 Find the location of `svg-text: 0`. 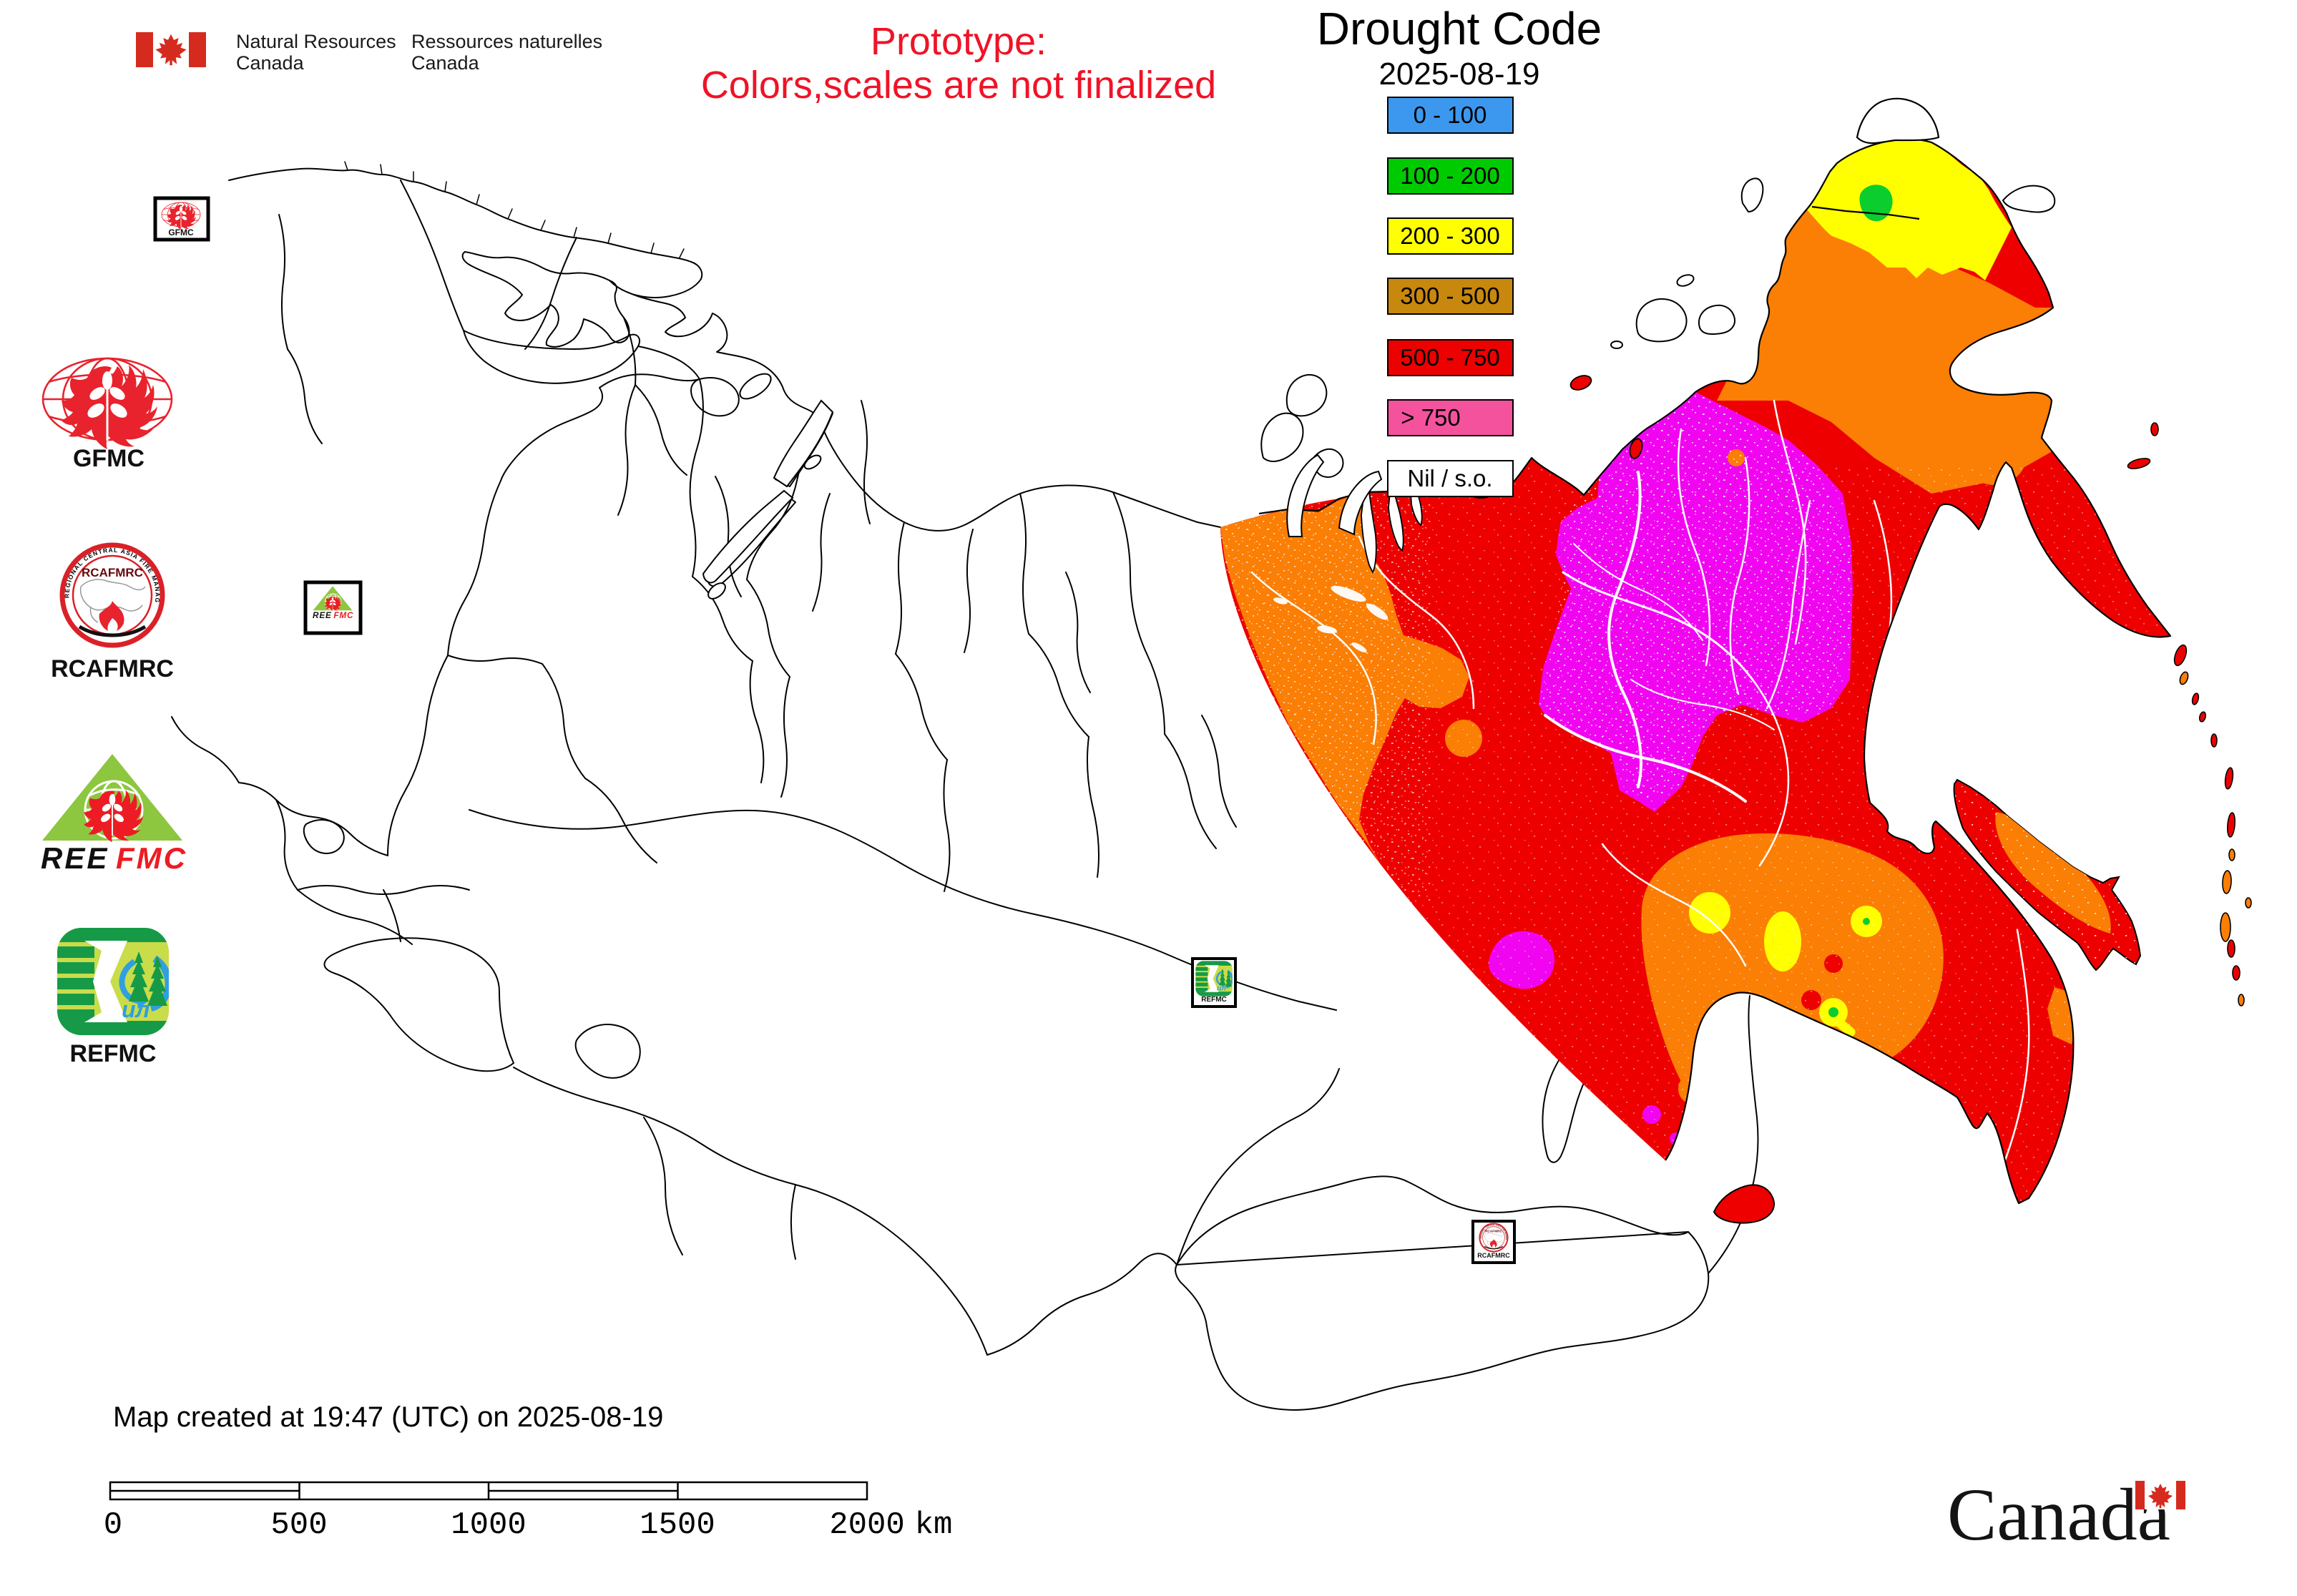

svg-text: 0 is located at coordinates (113, 1525).